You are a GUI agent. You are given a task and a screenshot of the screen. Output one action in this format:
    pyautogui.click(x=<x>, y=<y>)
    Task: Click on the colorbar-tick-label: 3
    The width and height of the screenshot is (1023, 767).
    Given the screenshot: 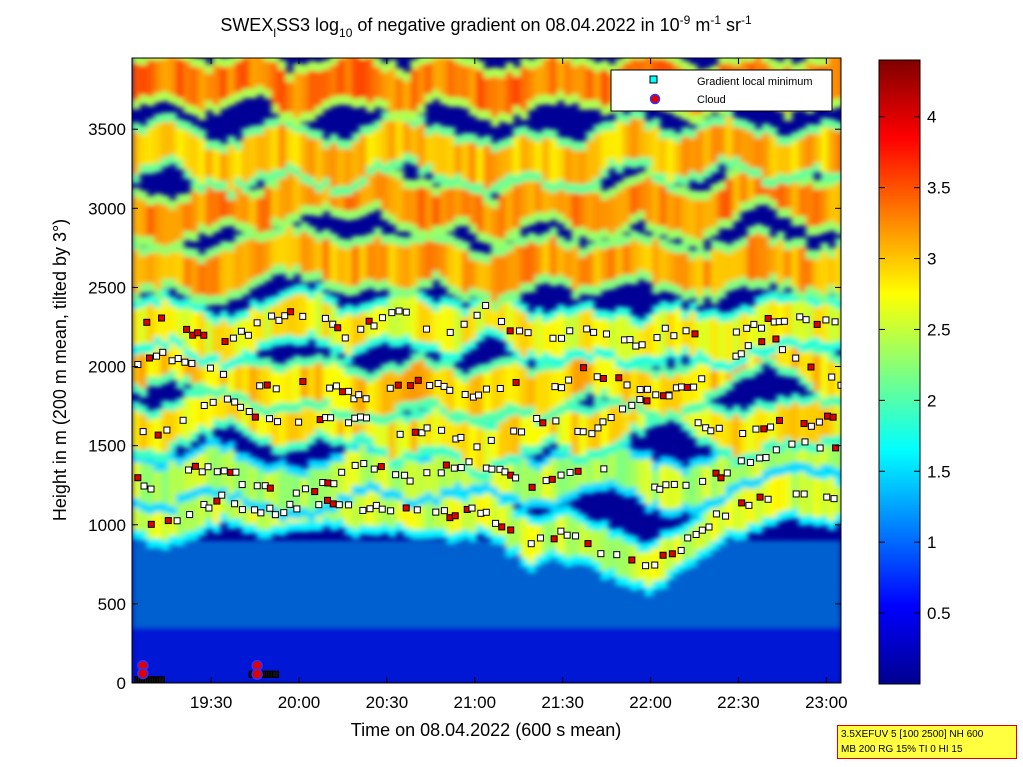 What is the action you would take?
    pyautogui.click(x=931, y=259)
    